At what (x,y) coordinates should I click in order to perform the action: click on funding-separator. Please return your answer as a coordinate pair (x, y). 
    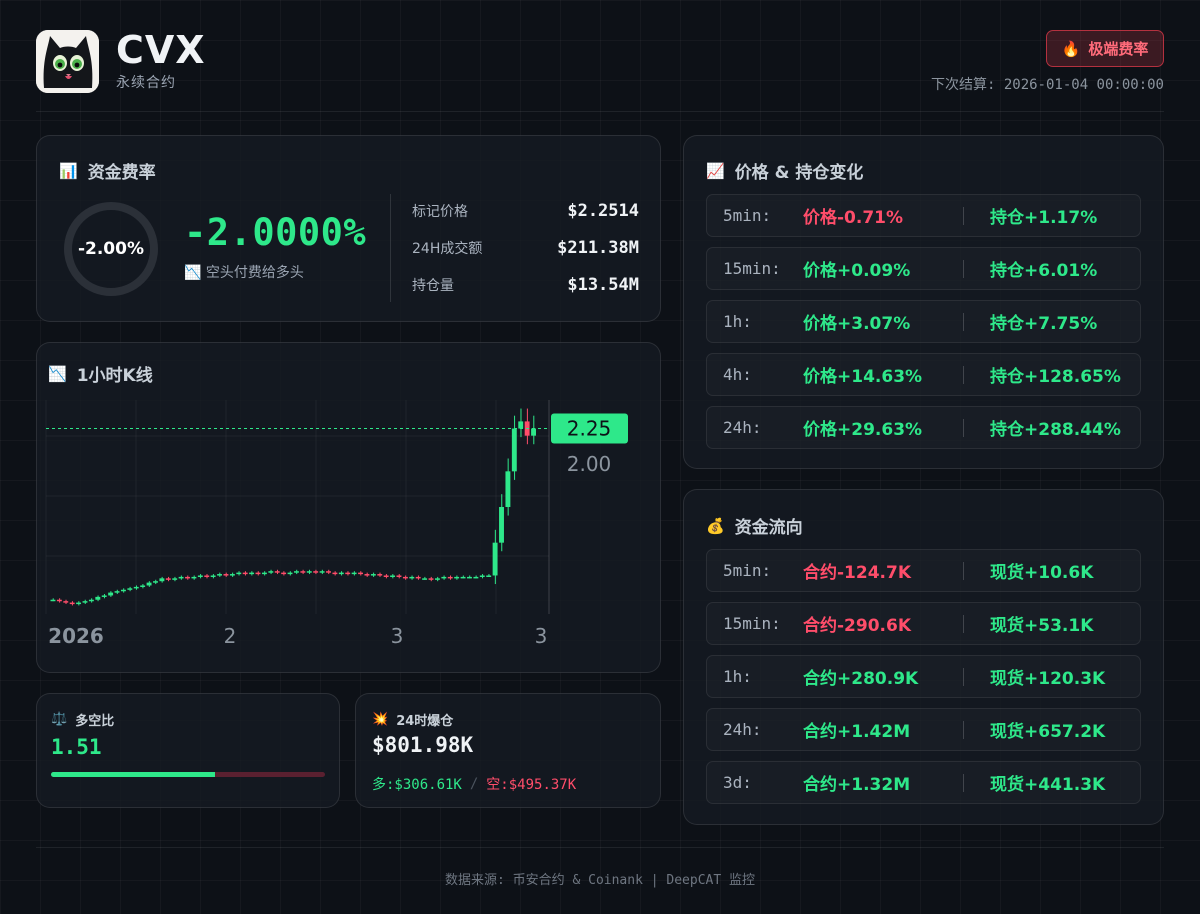
    Looking at the image, I should click on (390, 248).